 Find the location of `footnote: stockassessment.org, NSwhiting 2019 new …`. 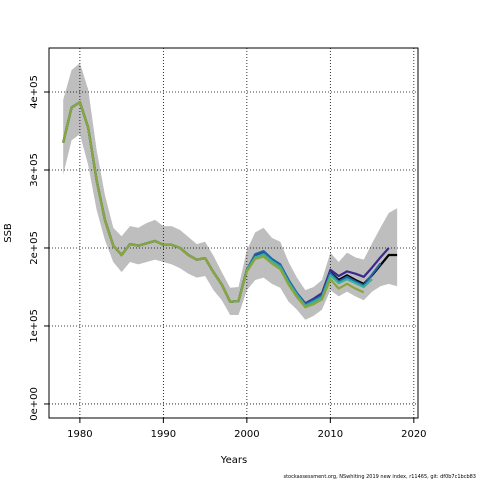

footnote: stockassessment.org, NSwhiting 2019 new … is located at coordinates (379, 477).